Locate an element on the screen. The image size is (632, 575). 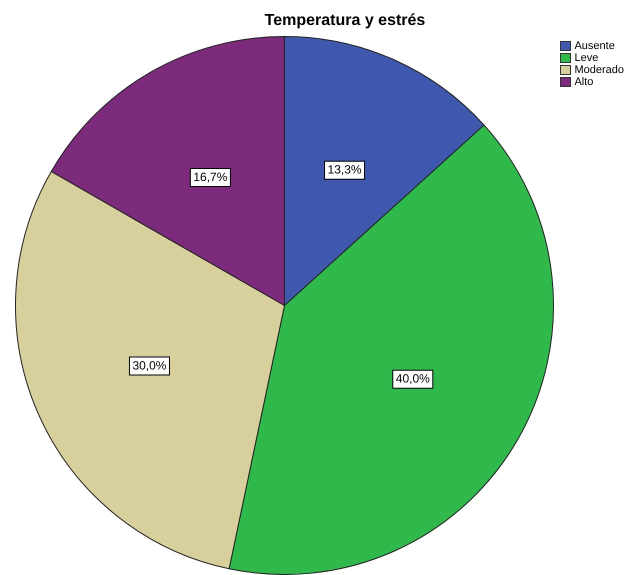
legend-label: Ausente is located at coordinates (594, 46).